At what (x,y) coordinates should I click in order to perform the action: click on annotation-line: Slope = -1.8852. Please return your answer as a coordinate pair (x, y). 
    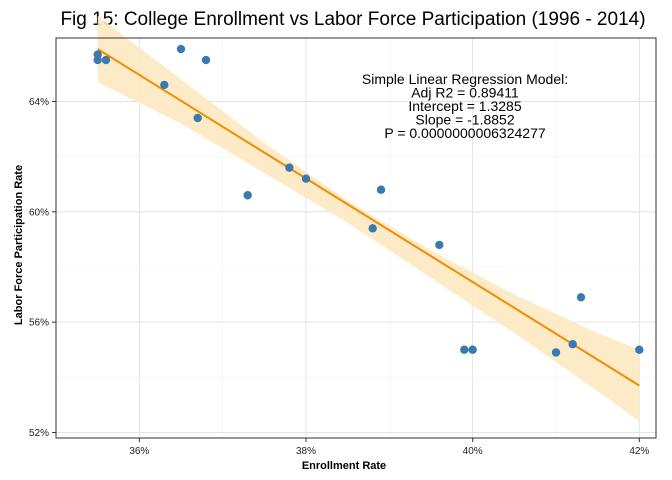
    Looking at the image, I should click on (464, 120).